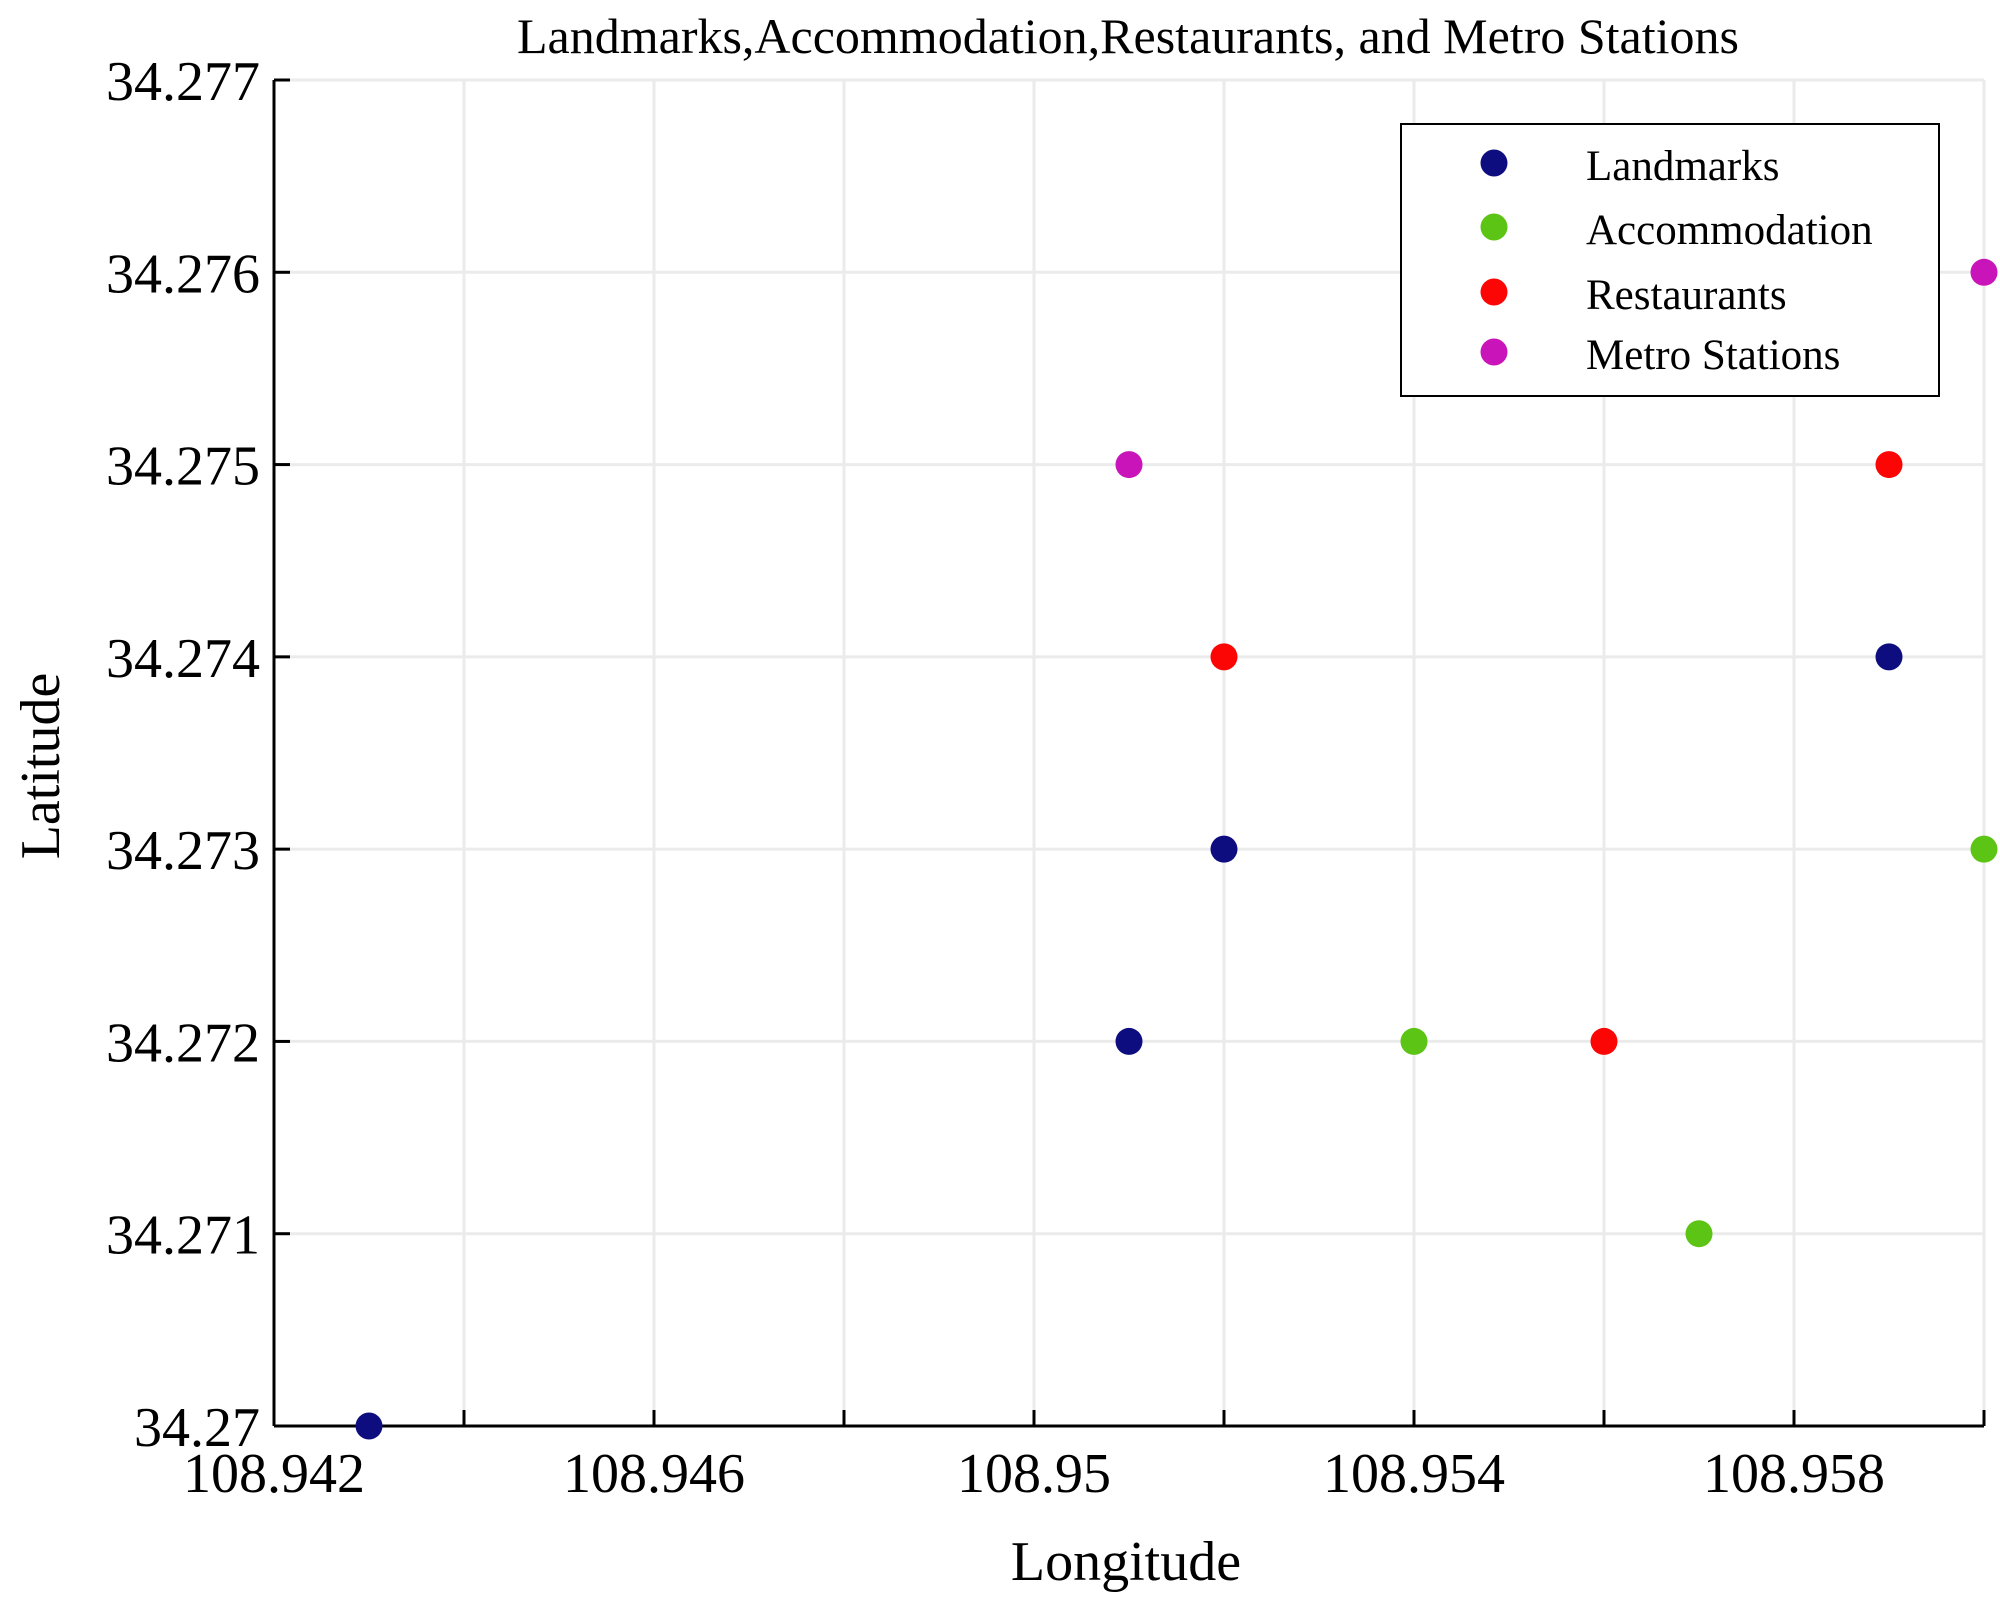  What do you see at coordinates (1794, 1474) in the screenshot?
I see `x-tick-label: 108.958` at bounding box center [1794, 1474].